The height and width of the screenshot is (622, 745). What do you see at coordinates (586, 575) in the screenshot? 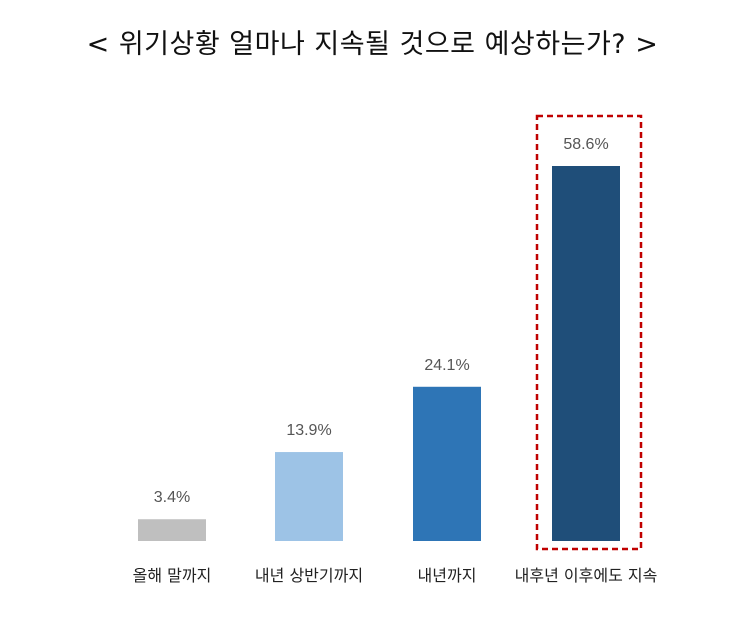
I see `category-label: 내후년 이후에도 지속` at bounding box center [586, 575].